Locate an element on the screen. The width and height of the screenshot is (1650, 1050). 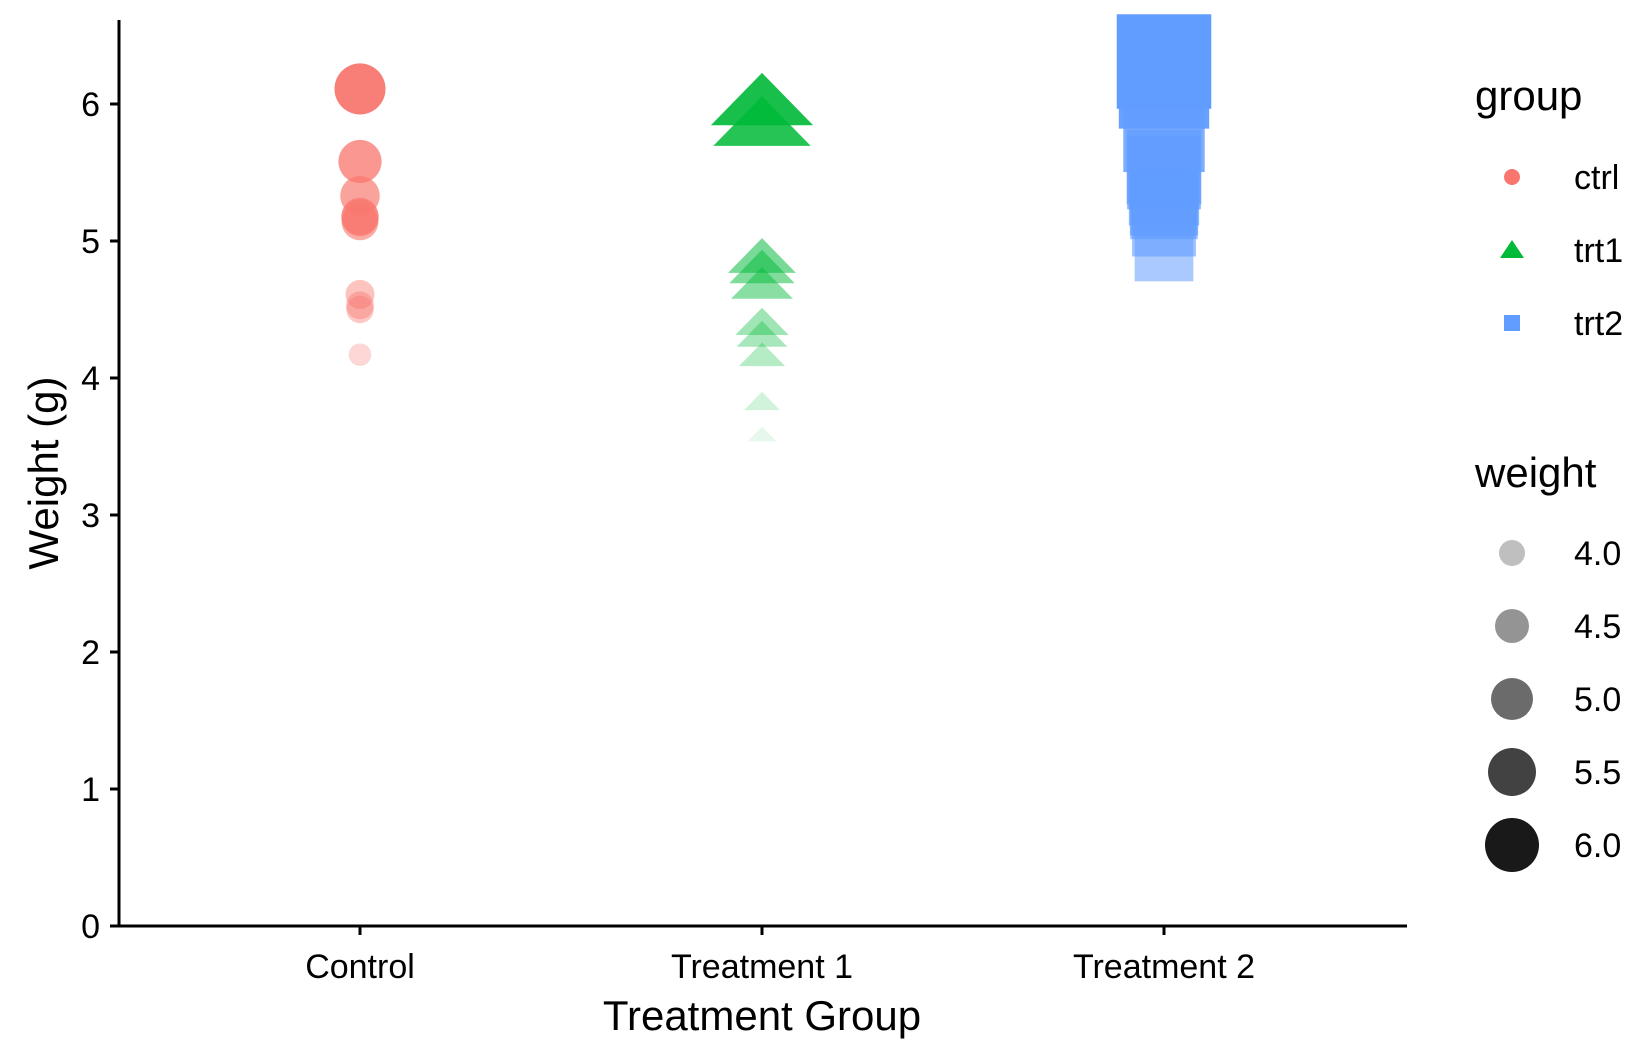
legend-label-trt1: trt1 is located at coordinates (1598, 251).